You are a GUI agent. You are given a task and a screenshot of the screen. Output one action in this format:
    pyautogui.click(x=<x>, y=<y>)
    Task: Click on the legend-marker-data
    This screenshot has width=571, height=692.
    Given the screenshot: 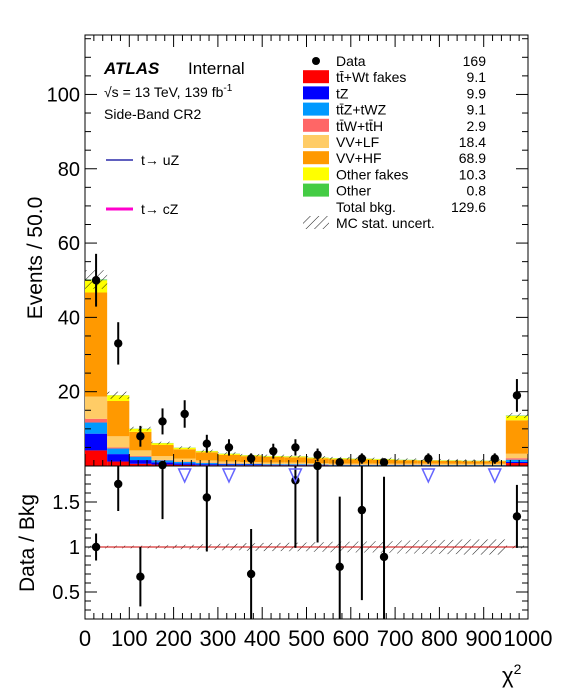 What is the action you would take?
    pyautogui.click(x=316, y=61)
    